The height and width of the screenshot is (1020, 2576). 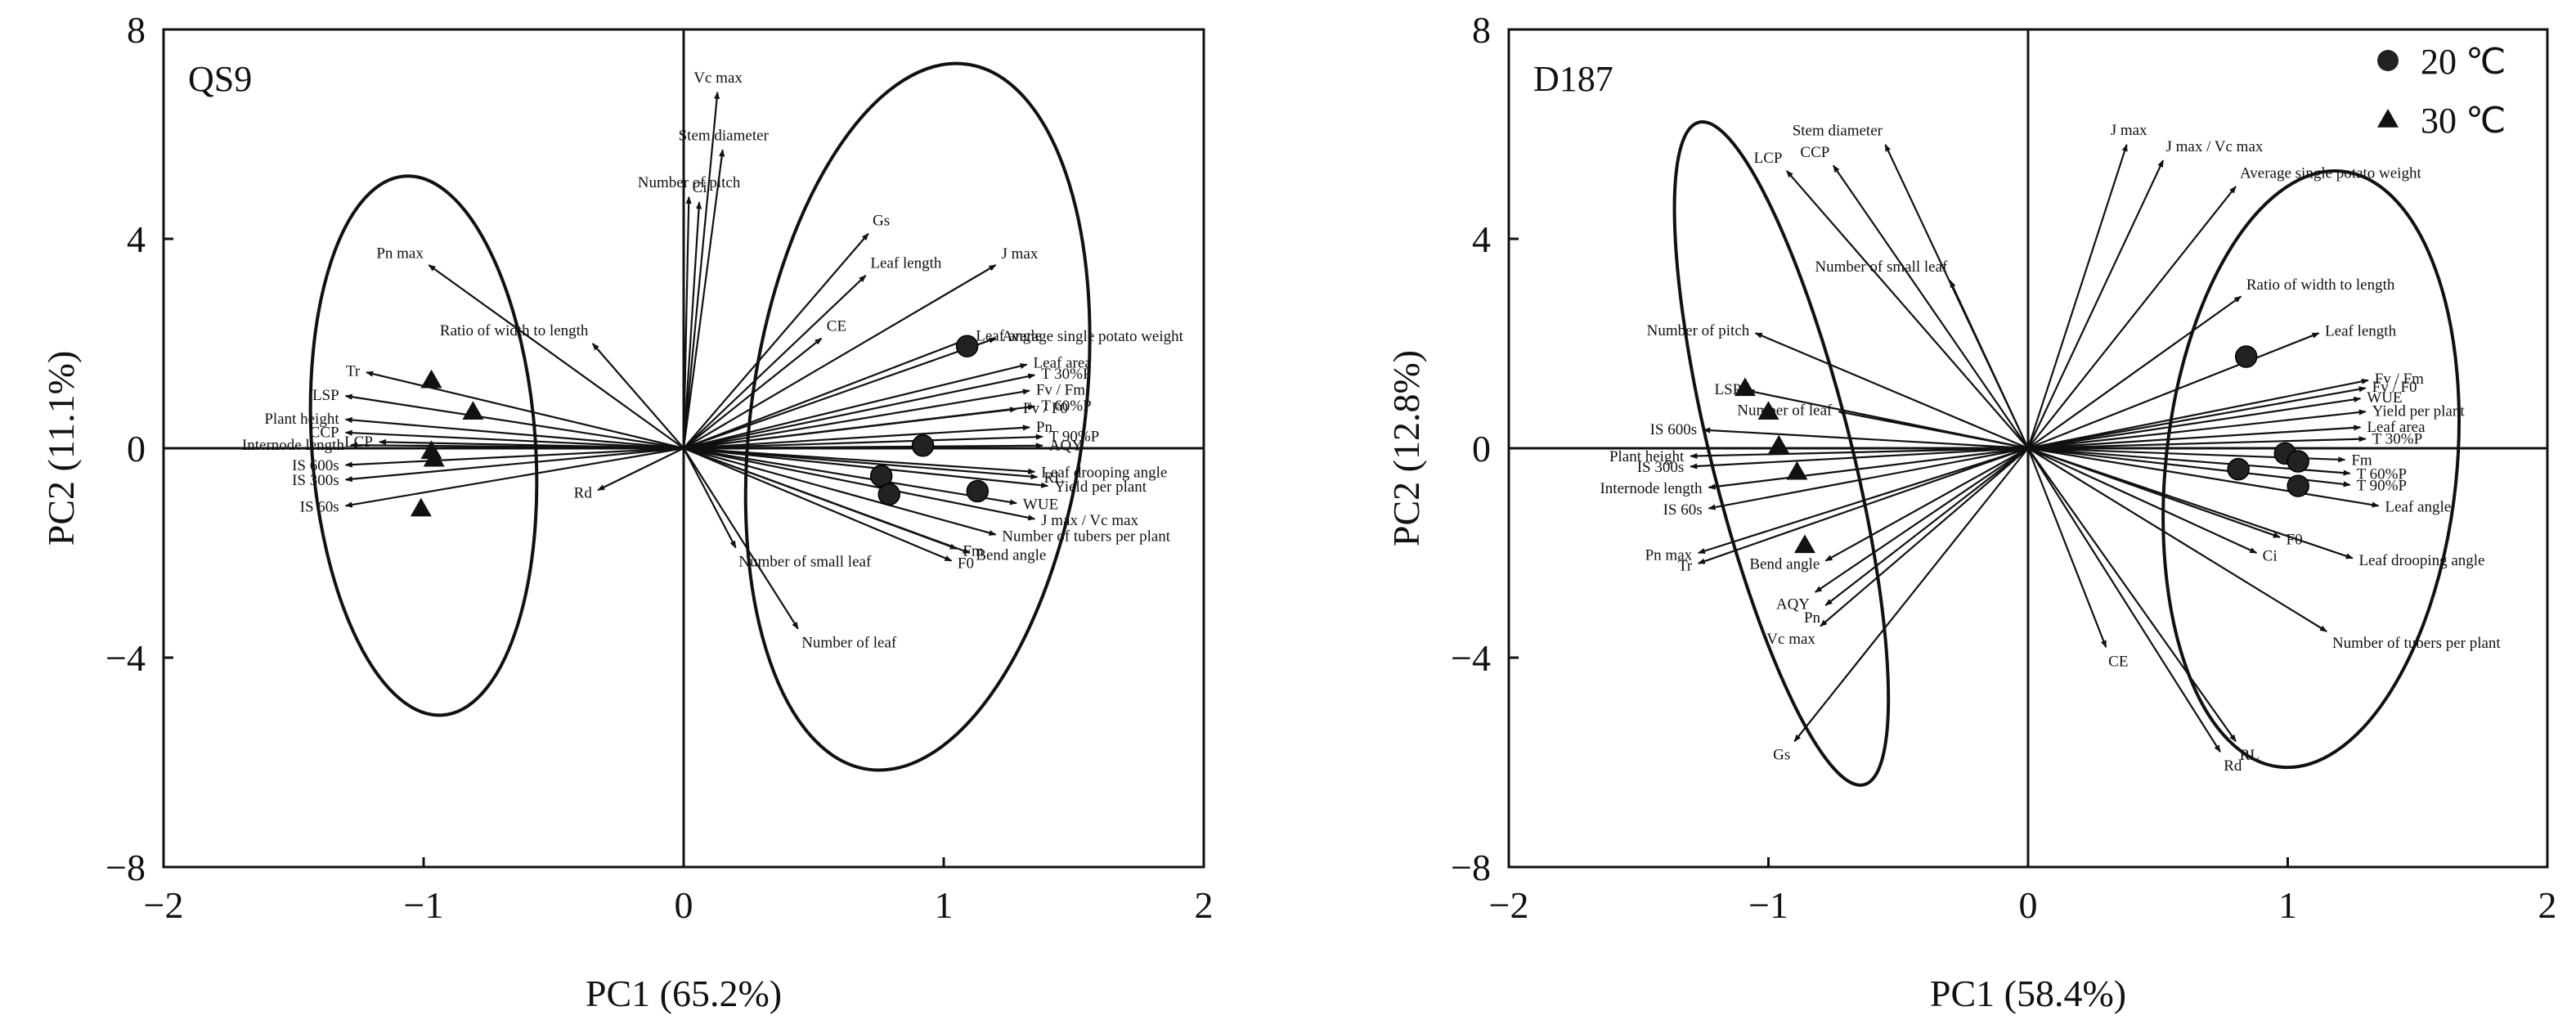 What do you see at coordinates (1674, 430) in the screenshot?
I see `vector-is-600s-label: IS 600s` at bounding box center [1674, 430].